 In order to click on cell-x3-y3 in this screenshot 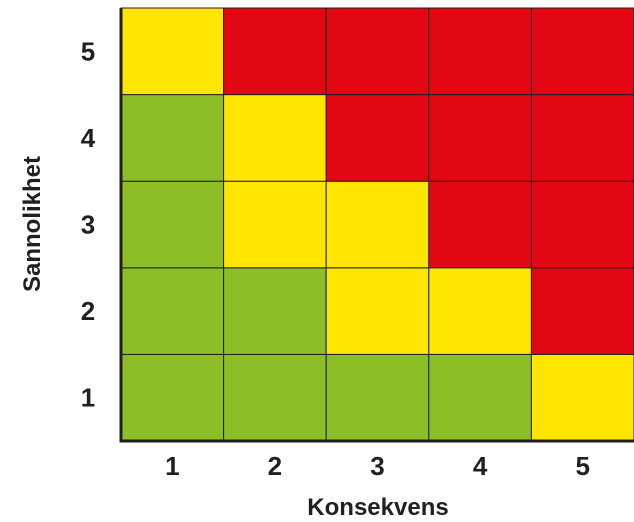, I will do `click(377, 224)`.